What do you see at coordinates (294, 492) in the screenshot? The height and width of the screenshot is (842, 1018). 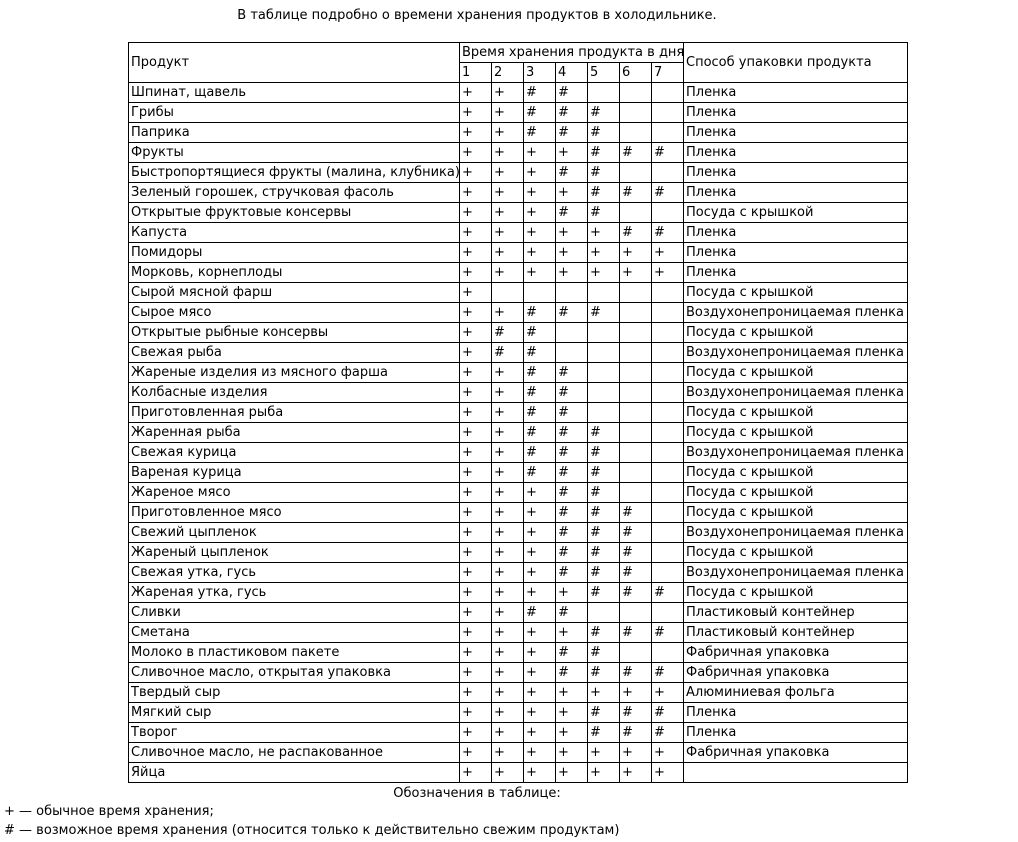 I see `product-name-cell: Жареное мясо` at bounding box center [294, 492].